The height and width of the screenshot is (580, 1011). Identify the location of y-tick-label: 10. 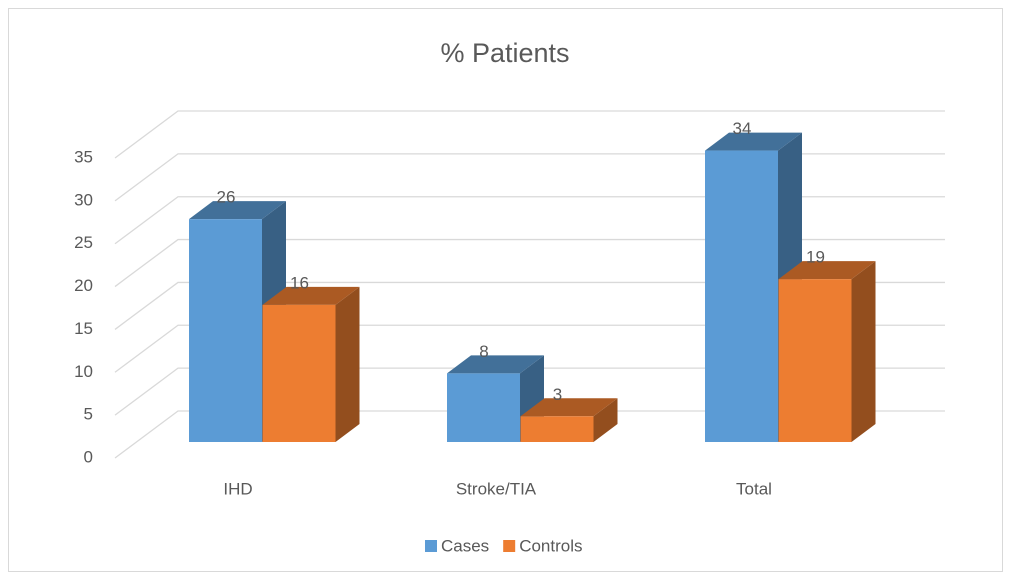
(83, 371).